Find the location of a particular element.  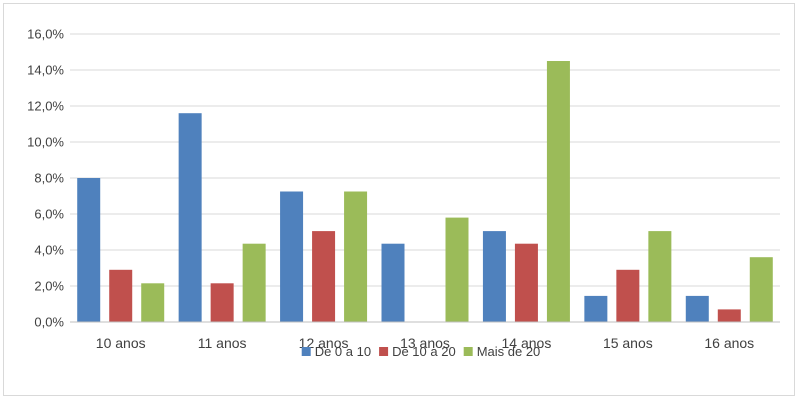

y-tick-label: 4,0% is located at coordinates (49, 250).